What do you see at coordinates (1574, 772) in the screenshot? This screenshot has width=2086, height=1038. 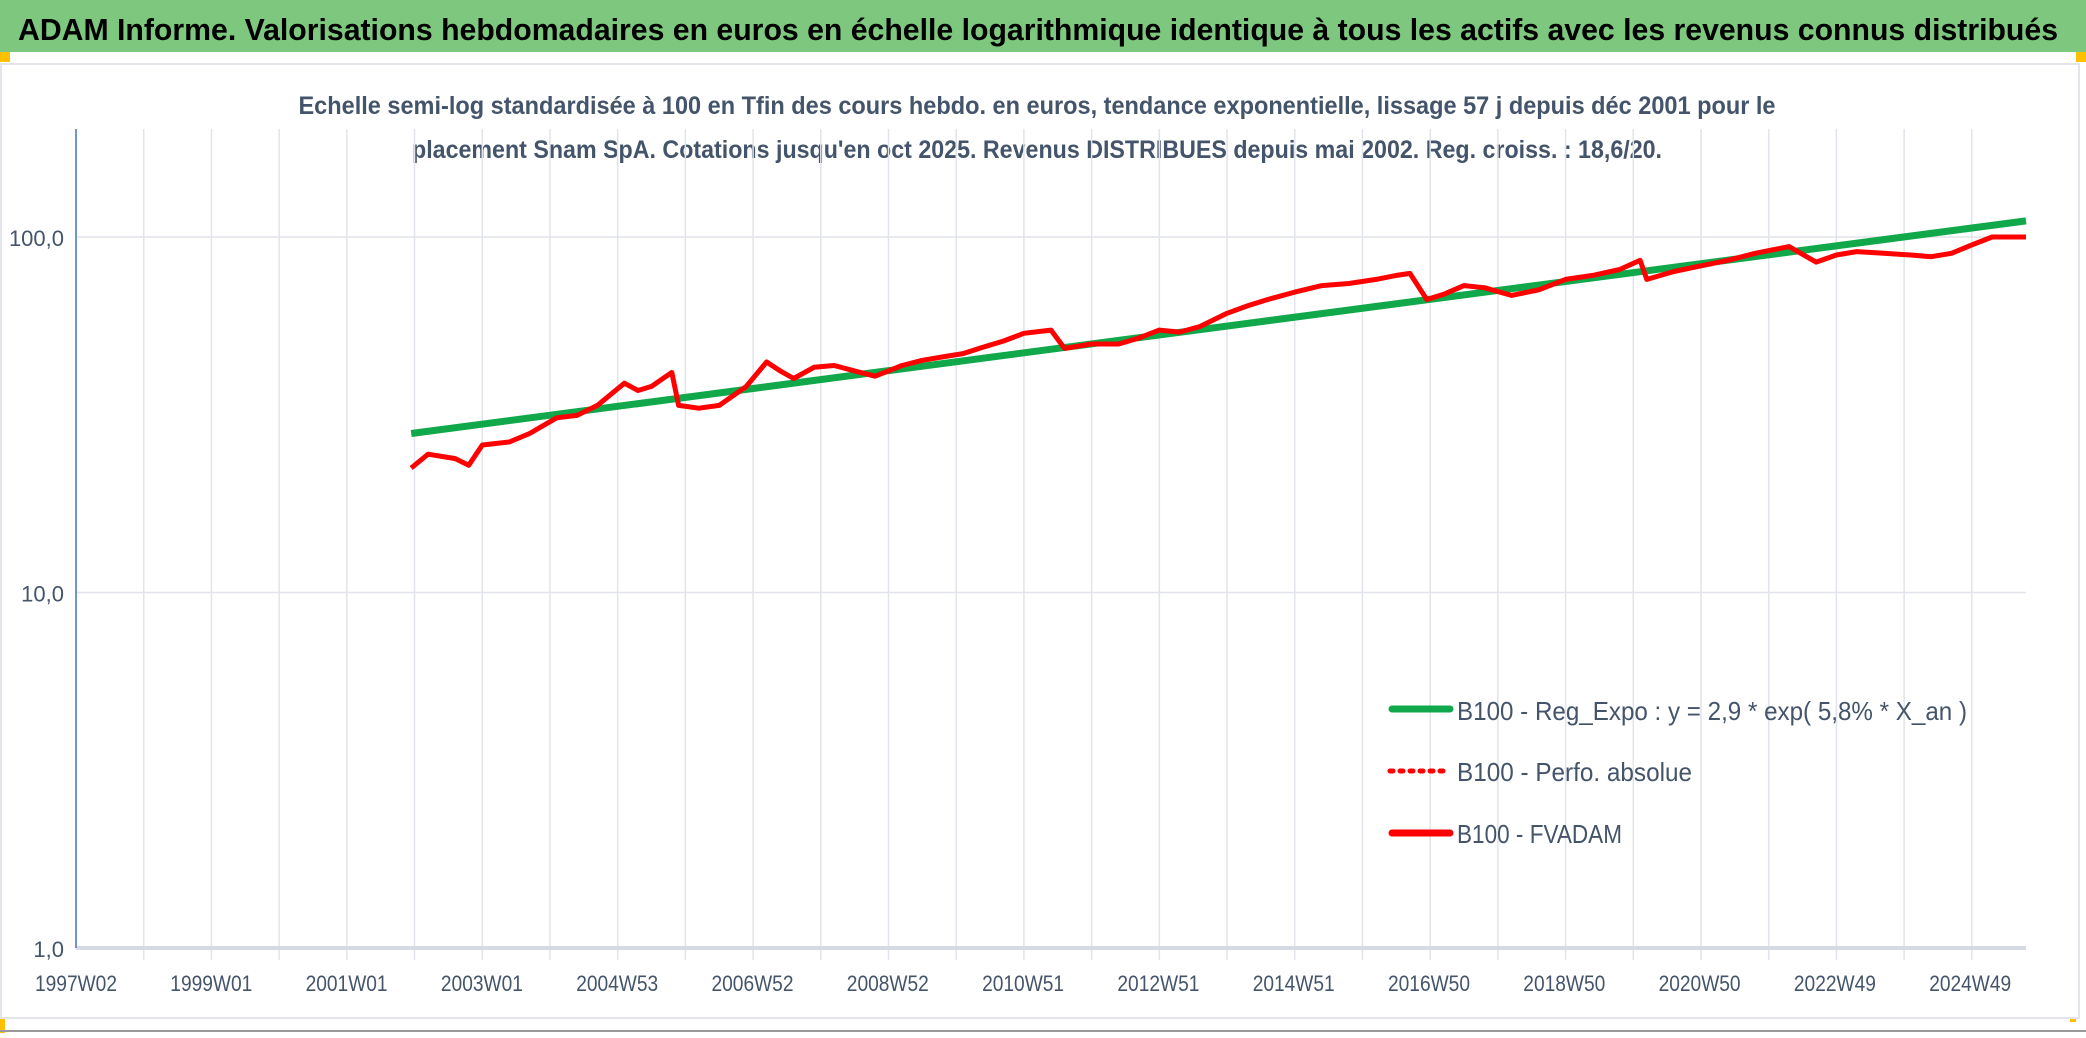 I see `legend-label-perfo: B100 - Perfo. absolue` at bounding box center [1574, 772].